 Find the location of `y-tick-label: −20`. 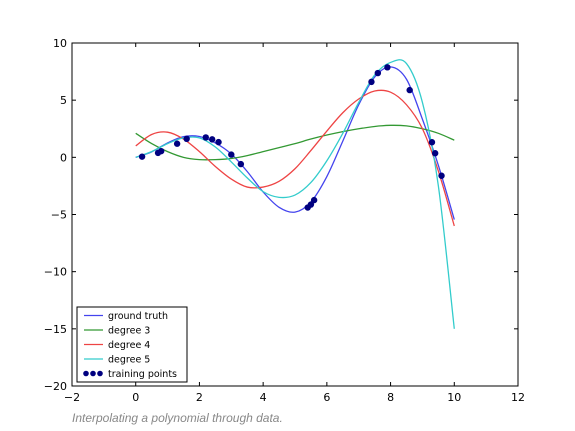

y-tick-label: −20 is located at coordinates (55, 386).